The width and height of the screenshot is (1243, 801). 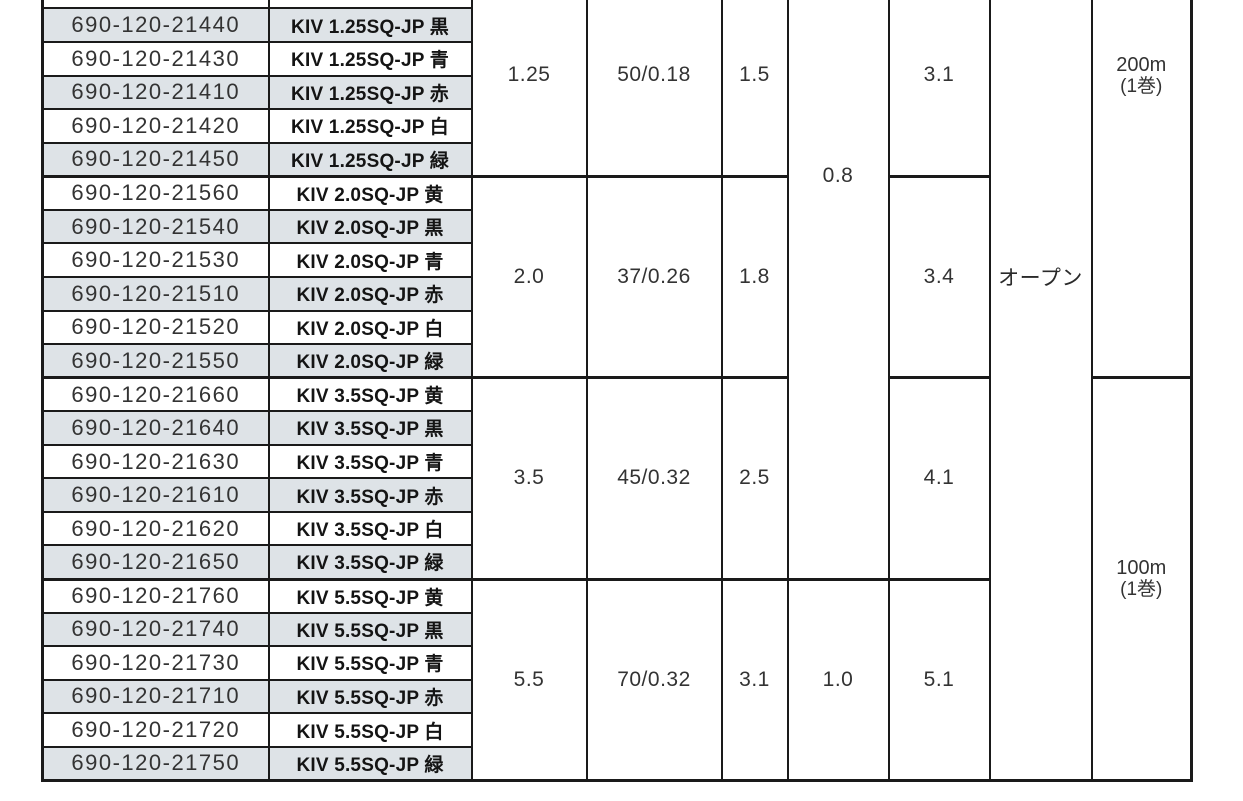 I want to click on product-code-cell: 690-120-21550, so click(x=155, y=361).